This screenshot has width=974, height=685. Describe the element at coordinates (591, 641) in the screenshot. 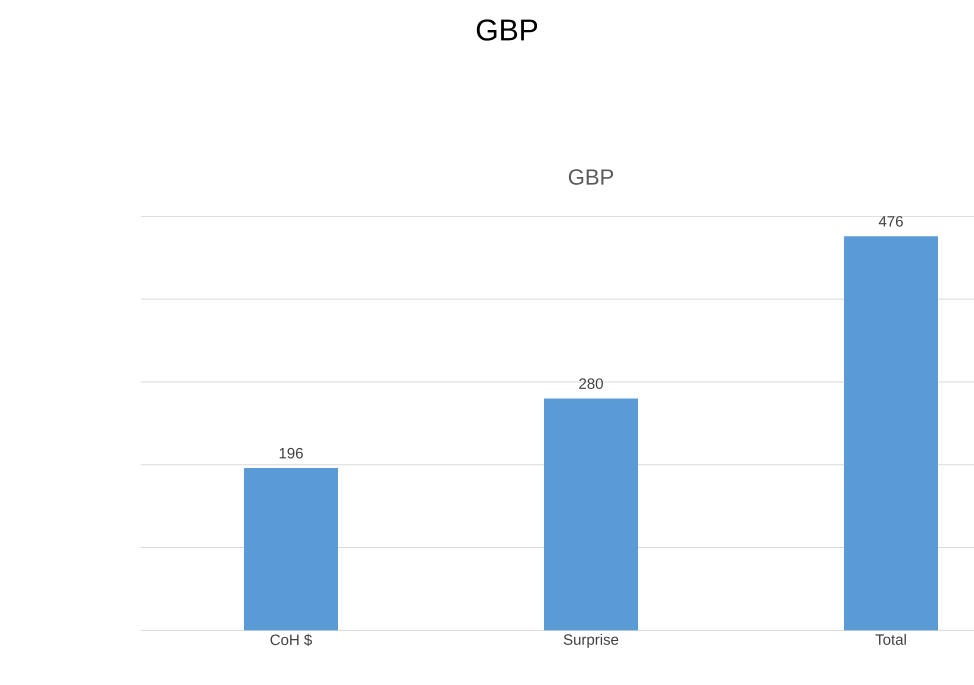

I see `x-tick-label: Surprise` at that location.